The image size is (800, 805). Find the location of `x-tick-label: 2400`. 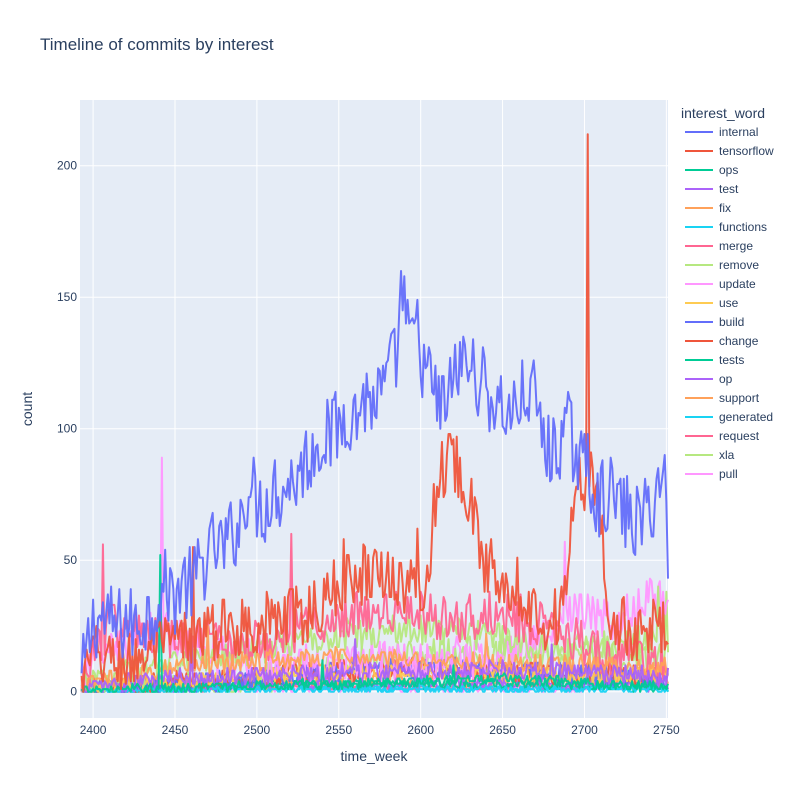

x-tick-label: 2400 is located at coordinates (93, 730).